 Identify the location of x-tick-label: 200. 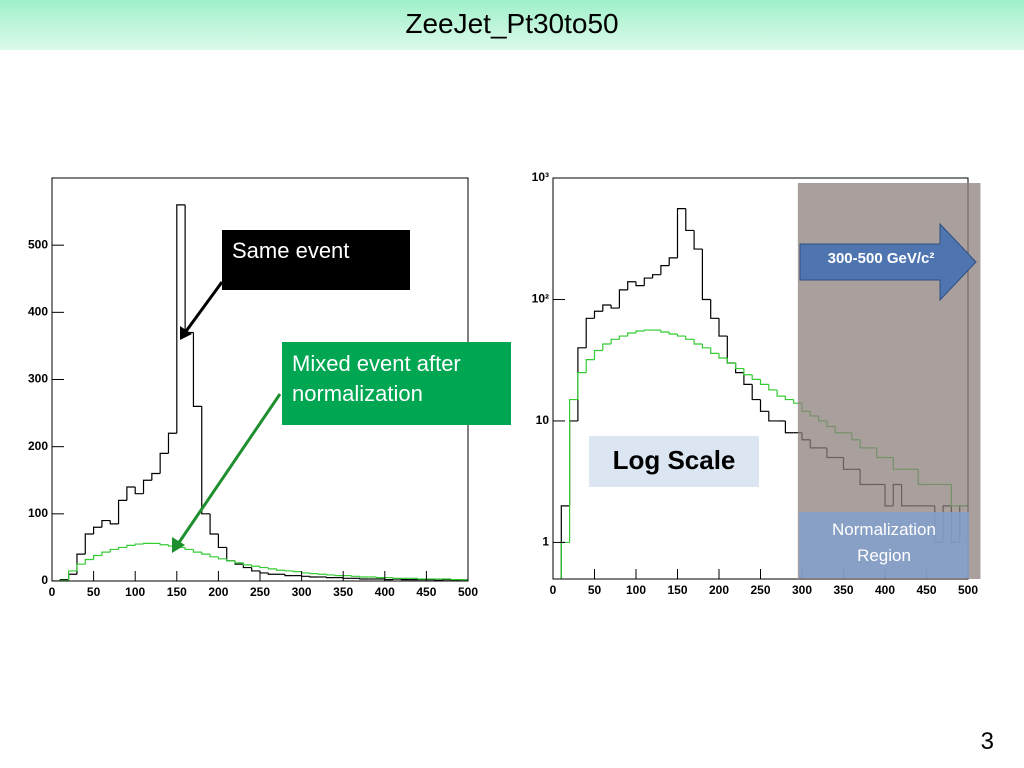
(719, 590).